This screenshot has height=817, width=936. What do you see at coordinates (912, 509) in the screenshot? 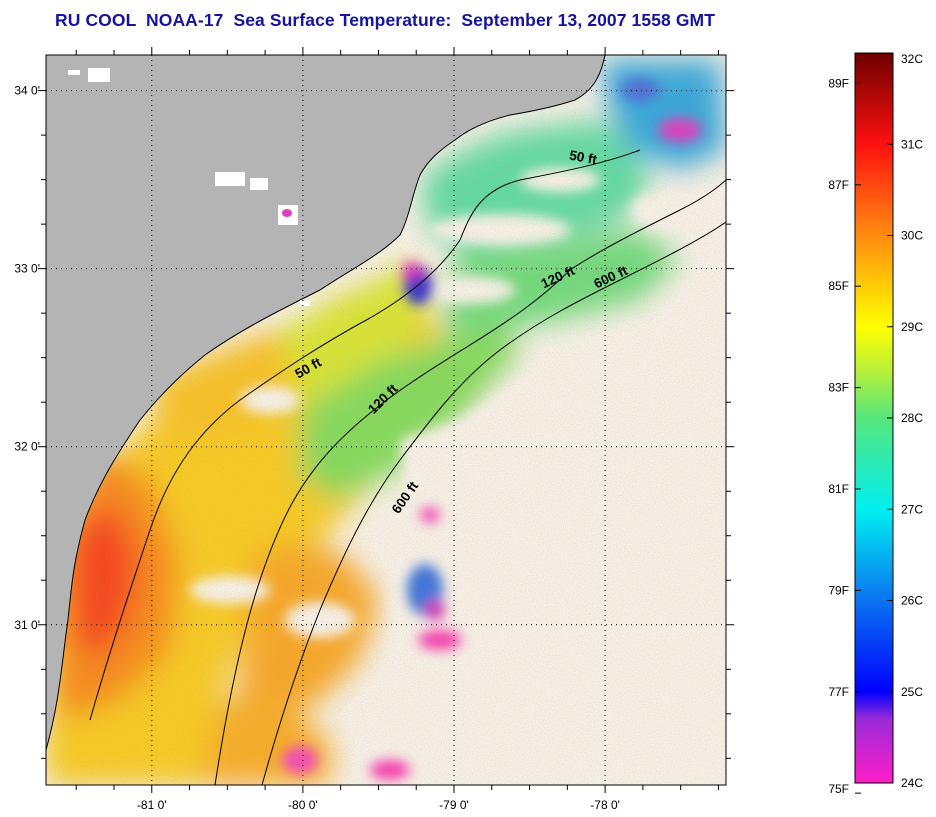
I see `colorbar-label-c: 27C` at bounding box center [912, 509].